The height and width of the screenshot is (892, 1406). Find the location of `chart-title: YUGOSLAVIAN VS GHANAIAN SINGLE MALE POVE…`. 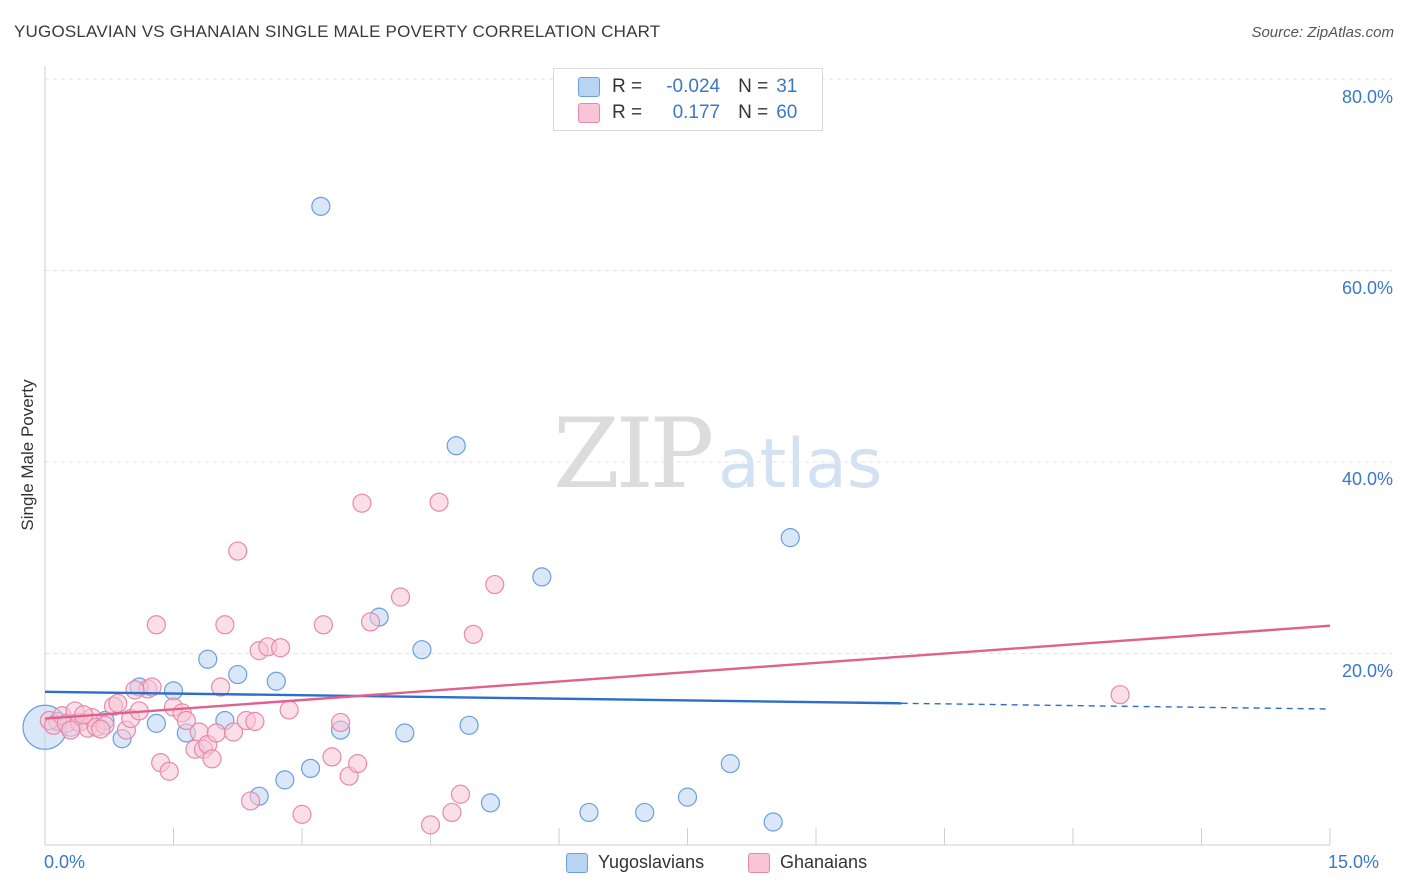

chart-title: YUGOSLAVIAN VS GHANAIAN SINGLE MALE POVE… is located at coordinates (337, 31).